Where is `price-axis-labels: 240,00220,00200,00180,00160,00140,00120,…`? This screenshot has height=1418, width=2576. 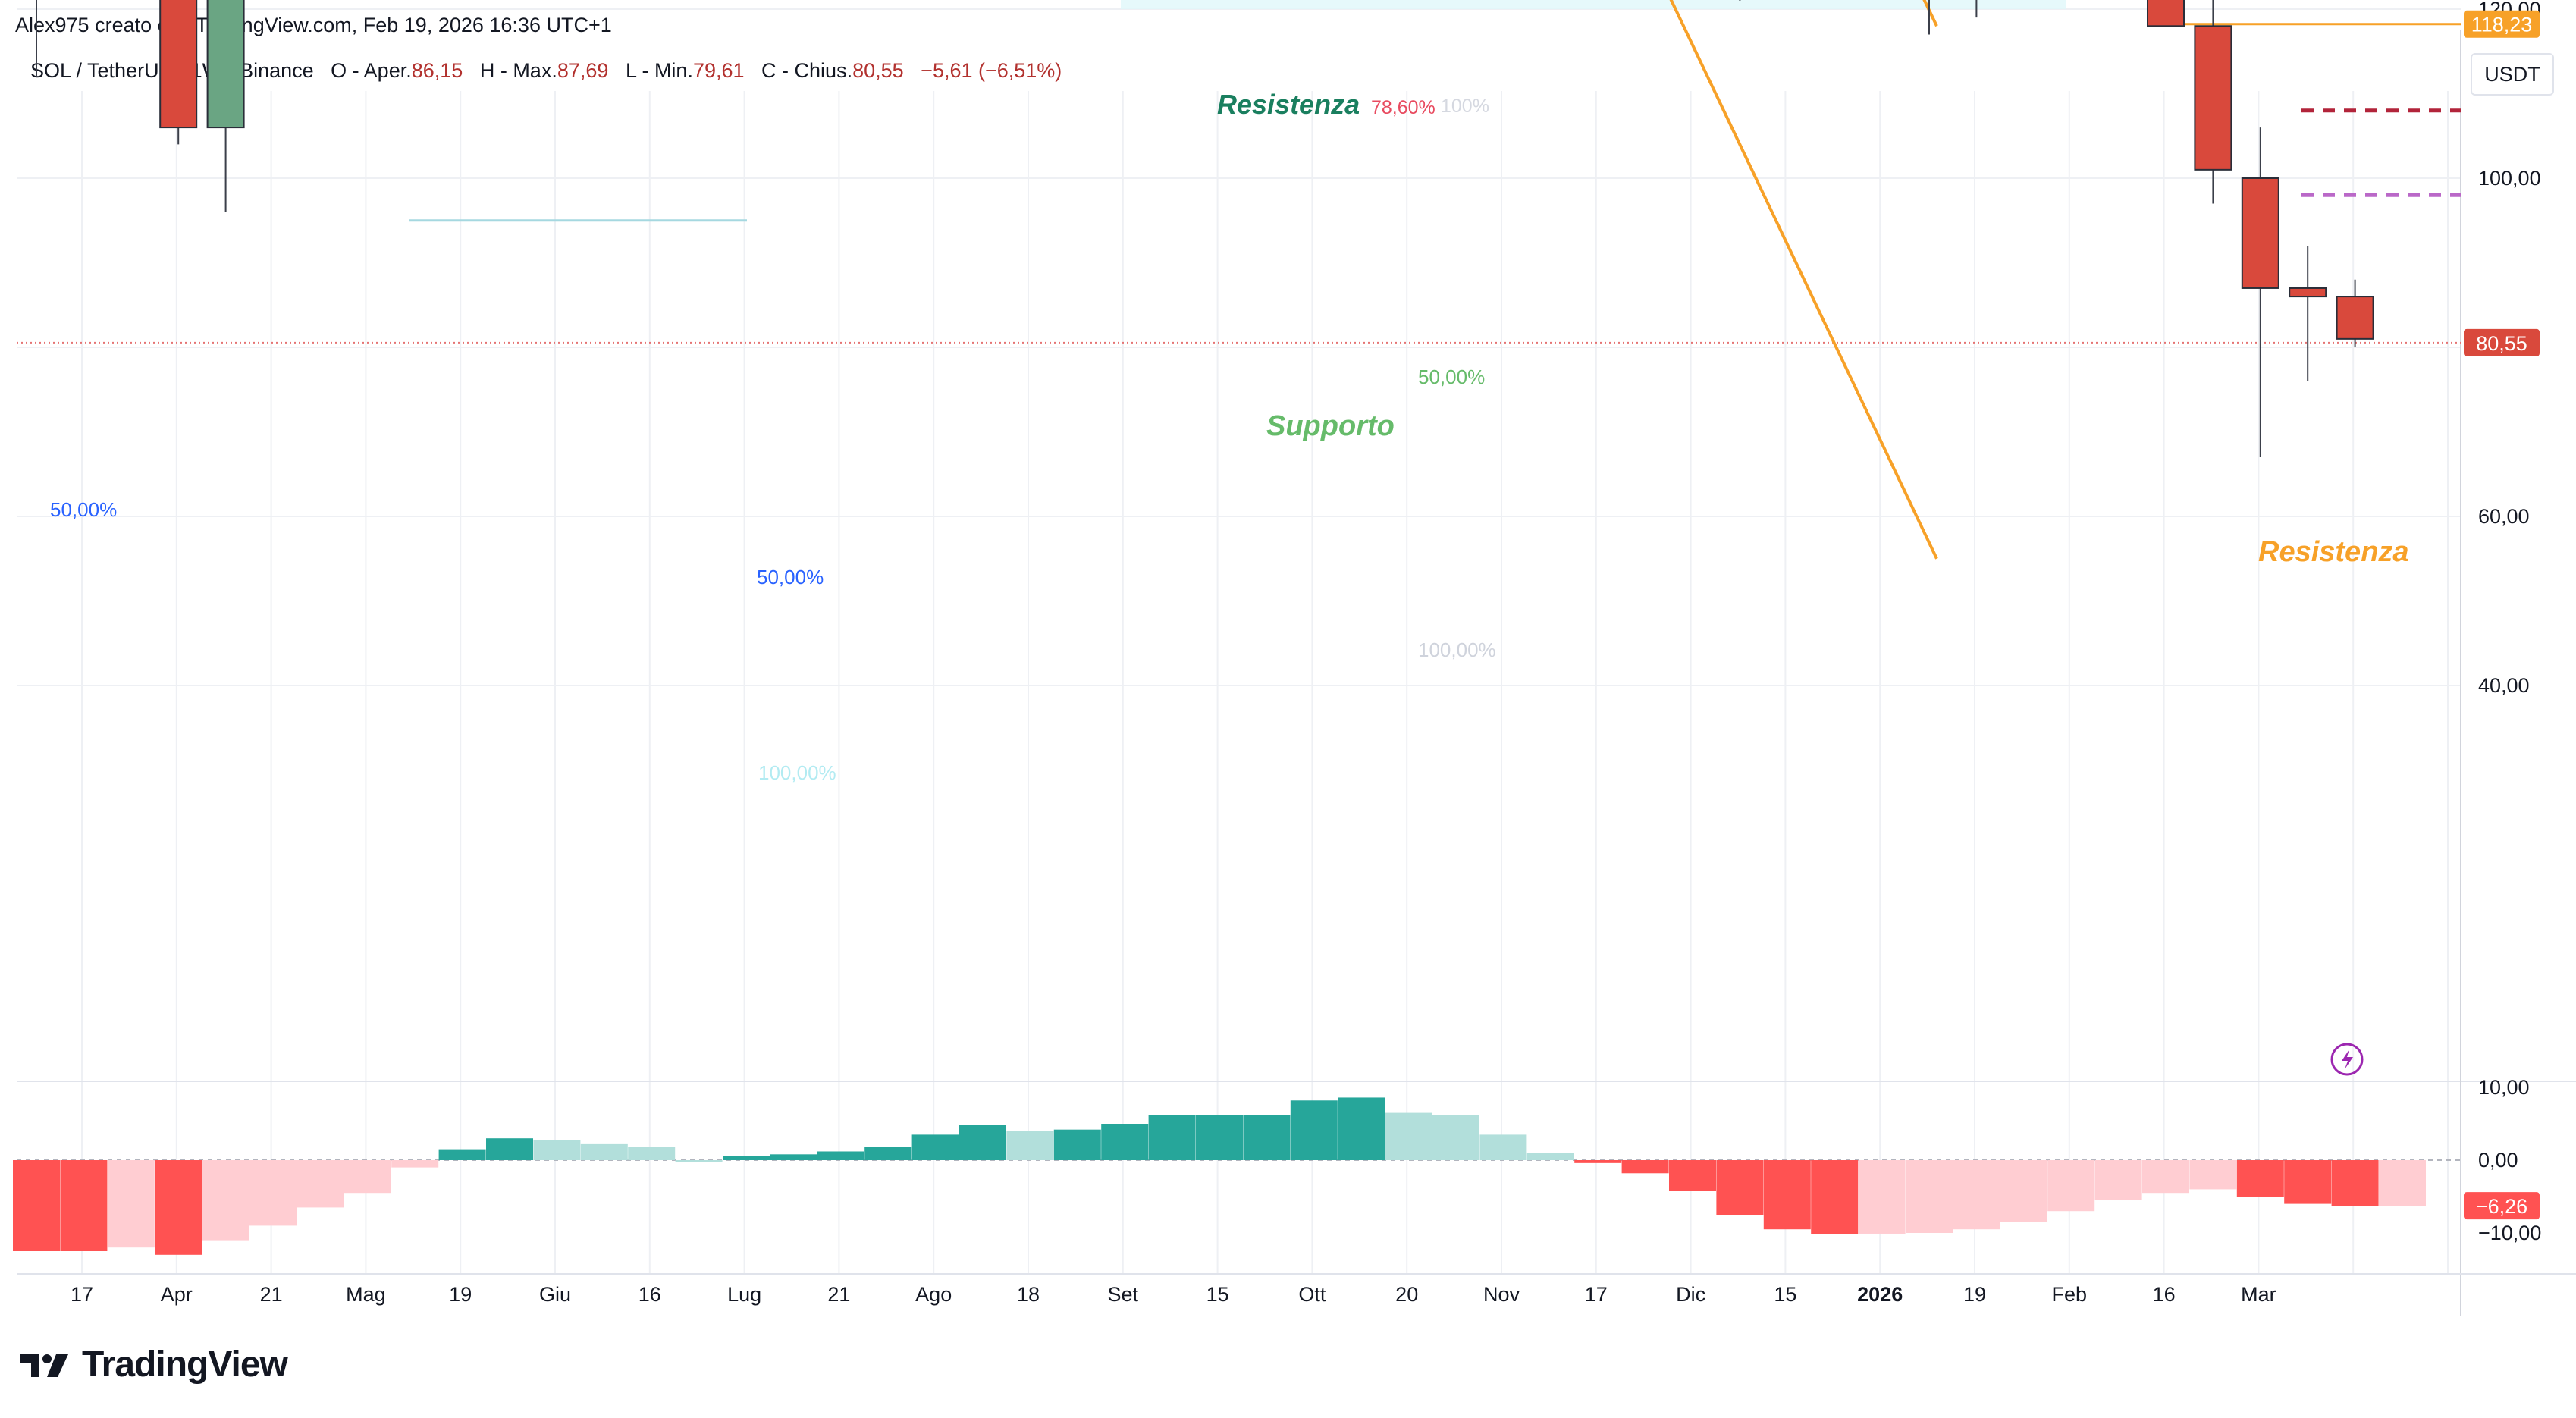 price-axis-labels: 240,00220,00200,00180,00160,00140,00120,… is located at coordinates (2509, 622).